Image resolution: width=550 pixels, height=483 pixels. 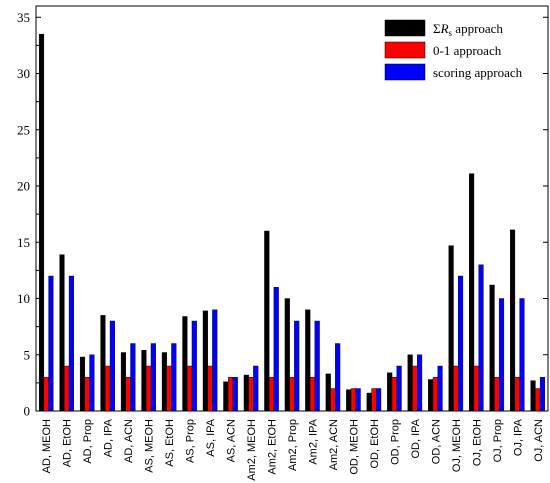 What do you see at coordinates (27, 354) in the screenshot?
I see `y-tick-label: 5` at bounding box center [27, 354].